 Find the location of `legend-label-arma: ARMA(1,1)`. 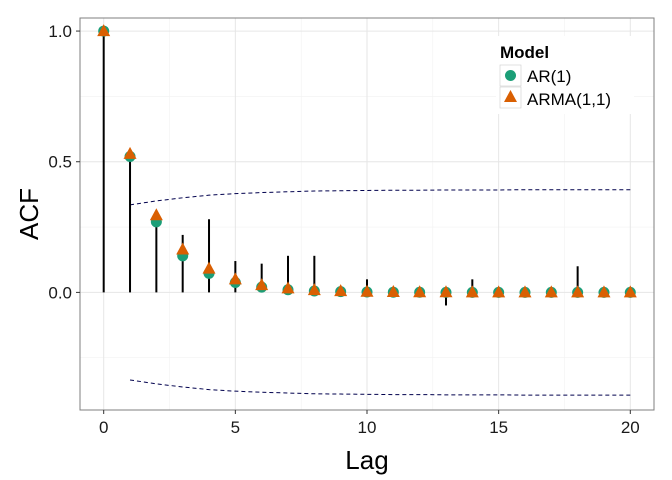

legend-label-arma: ARMA(1,1) is located at coordinates (569, 99).